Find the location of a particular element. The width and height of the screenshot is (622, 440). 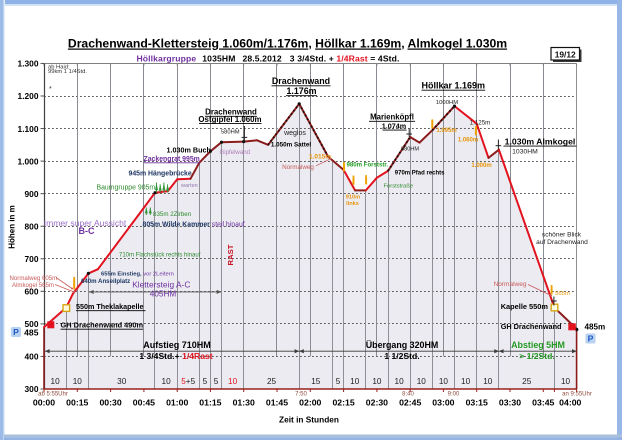

svg-text: 710m Flachstück rechts hinauf is located at coordinates (160, 255).